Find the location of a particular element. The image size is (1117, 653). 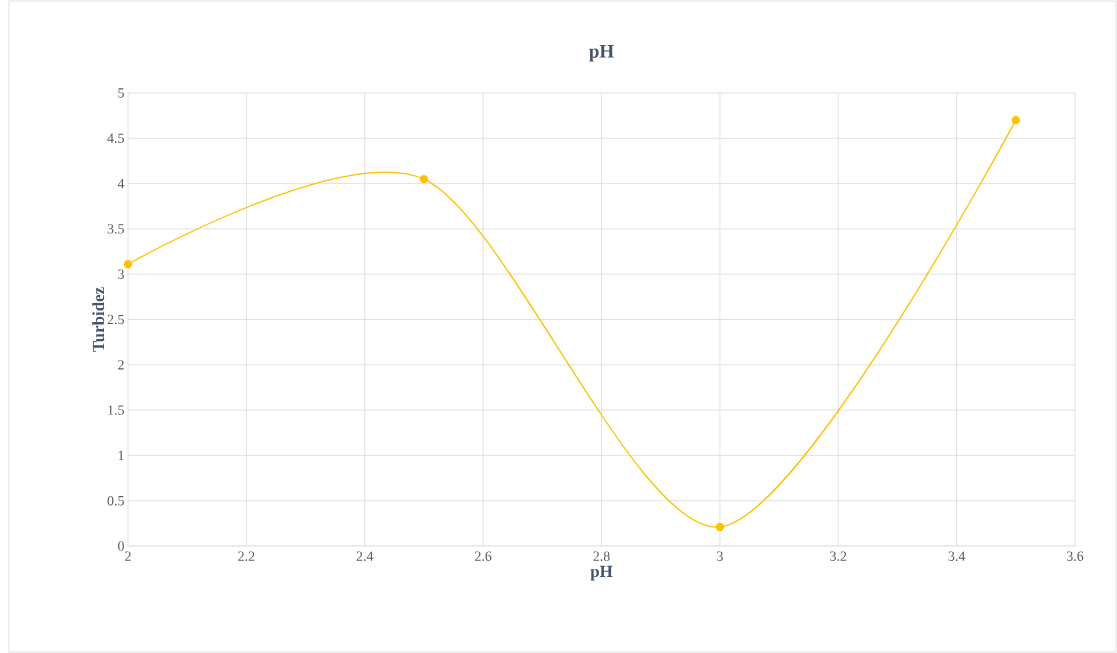

y-tick-label: 1 is located at coordinates (121, 455).